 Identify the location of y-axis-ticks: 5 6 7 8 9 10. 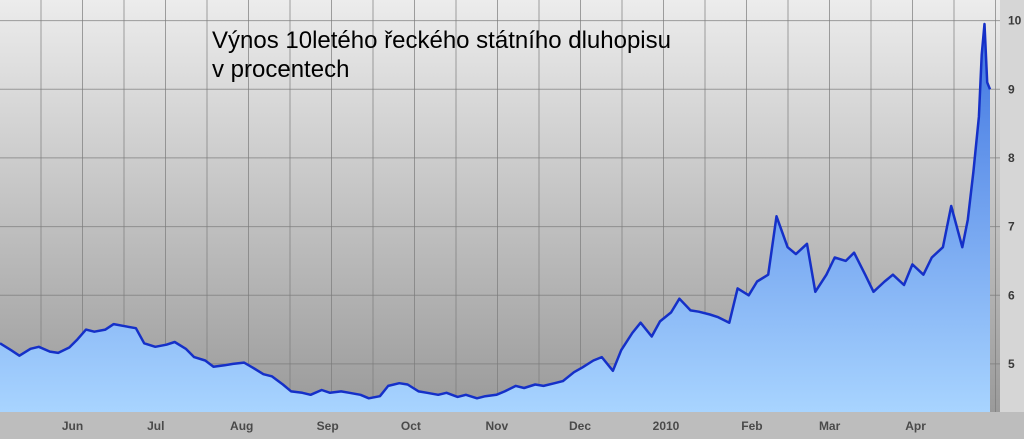
(1015, 192).